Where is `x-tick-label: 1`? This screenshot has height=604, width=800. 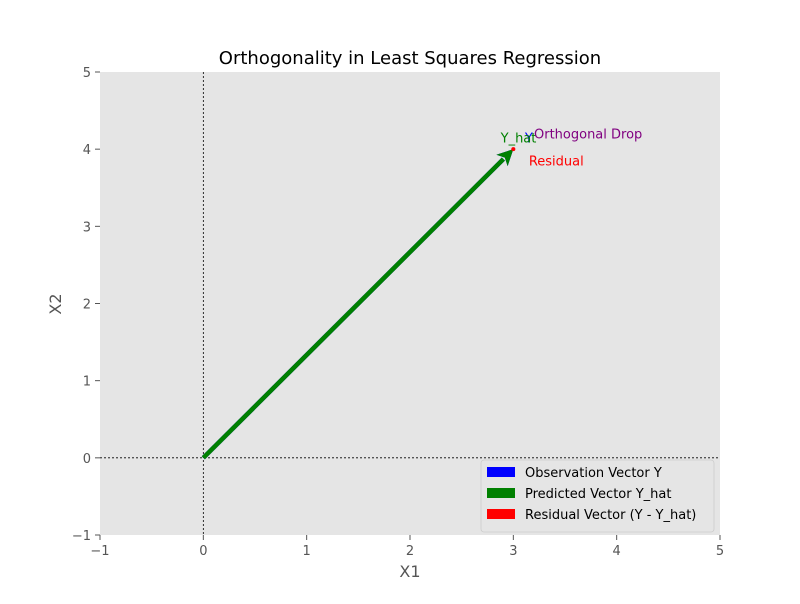 x-tick-label: 1 is located at coordinates (307, 551).